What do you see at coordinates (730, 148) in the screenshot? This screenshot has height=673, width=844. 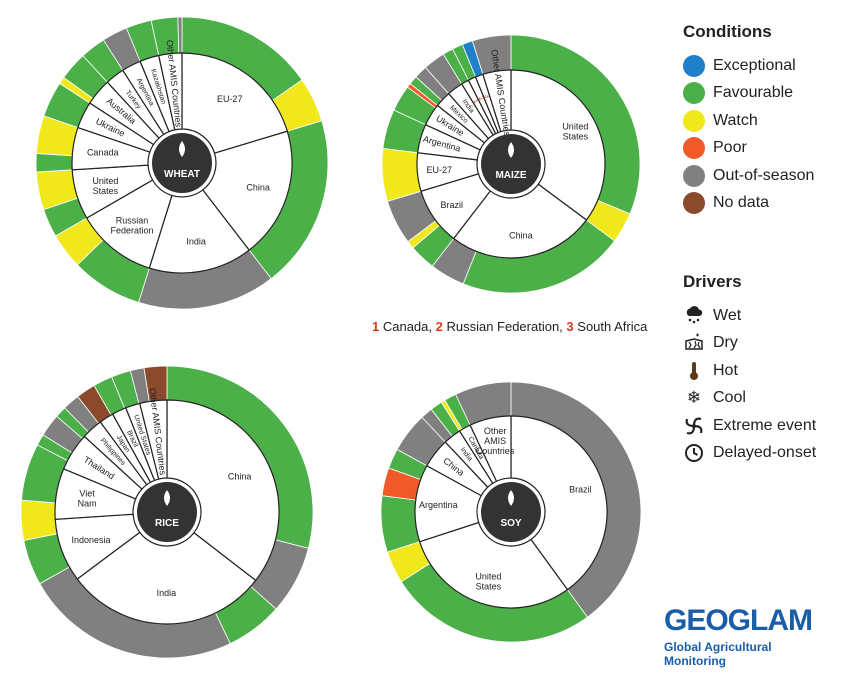 I see `legend-label: Poor` at bounding box center [730, 148].